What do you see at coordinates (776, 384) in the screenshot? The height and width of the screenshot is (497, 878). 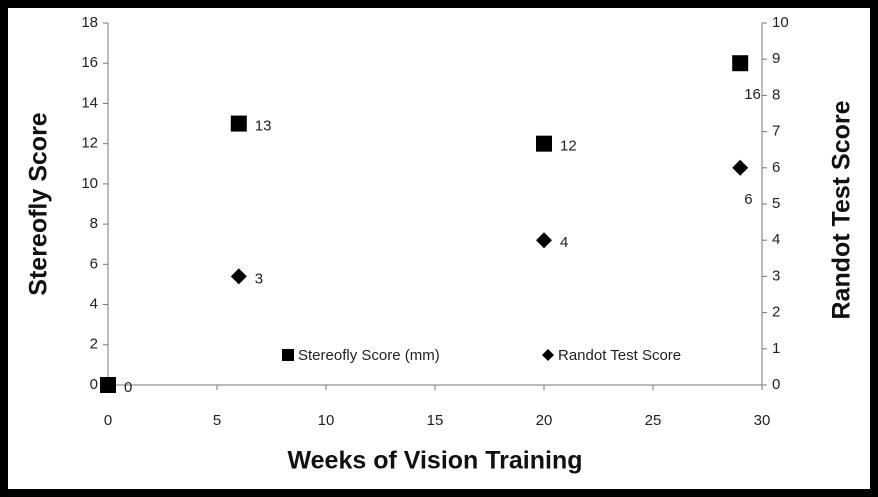 I see `y2-tick-label: 0` at bounding box center [776, 384].